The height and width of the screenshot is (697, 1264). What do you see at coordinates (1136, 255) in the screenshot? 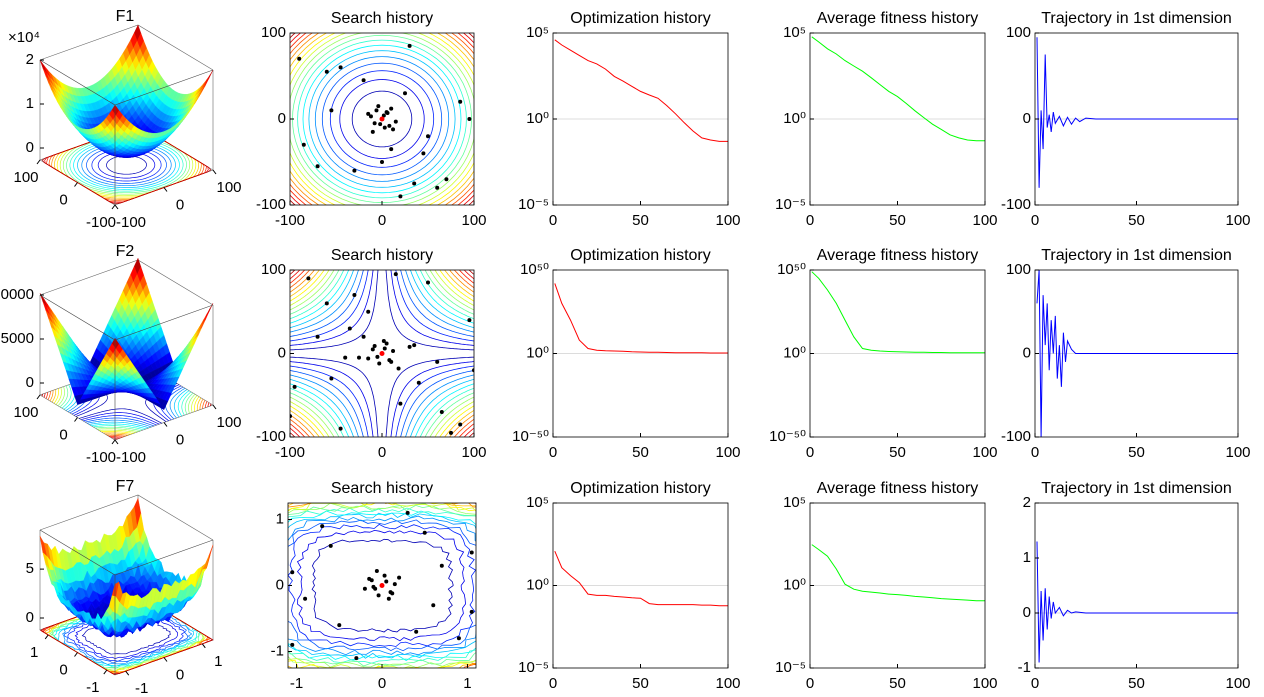
I see `chart-title: Trajectory in 1st dimension` at bounding box center [1136, 255].